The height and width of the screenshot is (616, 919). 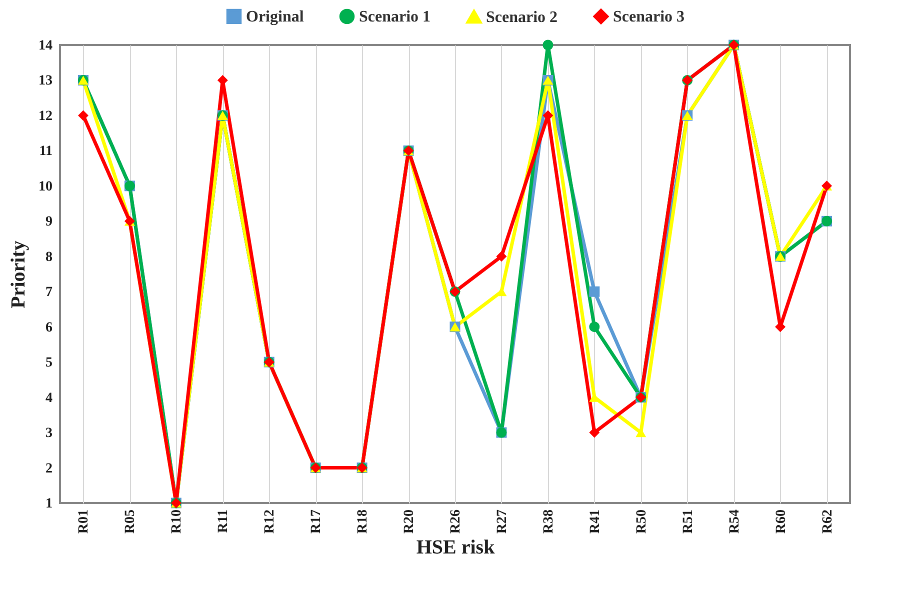 I want to click on x-tick-label: R10, so click(x=177, y=522).